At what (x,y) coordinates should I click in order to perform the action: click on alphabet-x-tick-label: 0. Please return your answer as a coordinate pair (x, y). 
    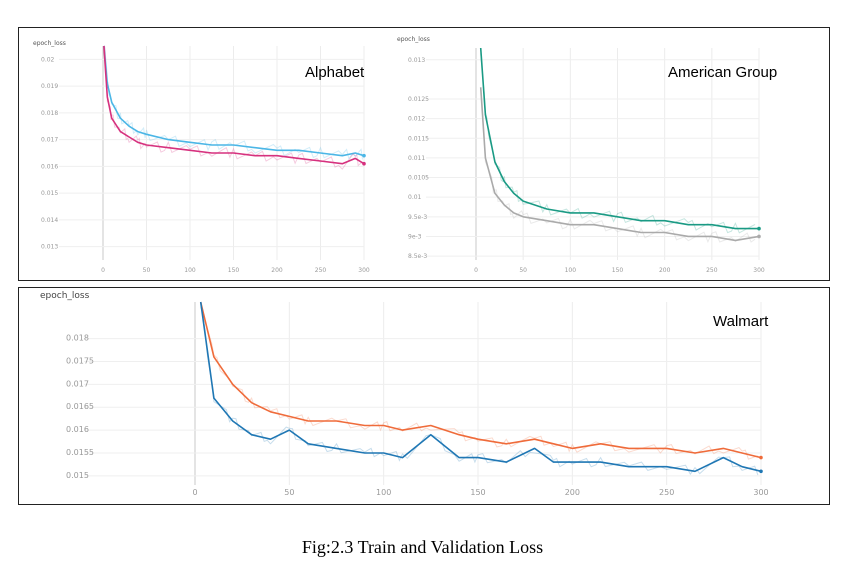
    Looking at the image, I should click on (103, 270).